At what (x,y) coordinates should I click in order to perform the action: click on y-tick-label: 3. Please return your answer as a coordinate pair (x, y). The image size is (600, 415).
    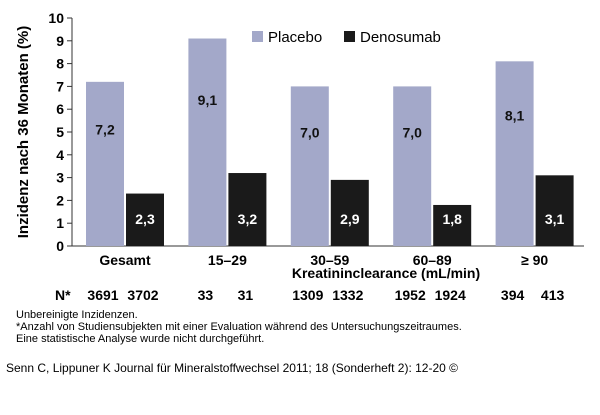
    Looking at the image, I should click on (60, 178).